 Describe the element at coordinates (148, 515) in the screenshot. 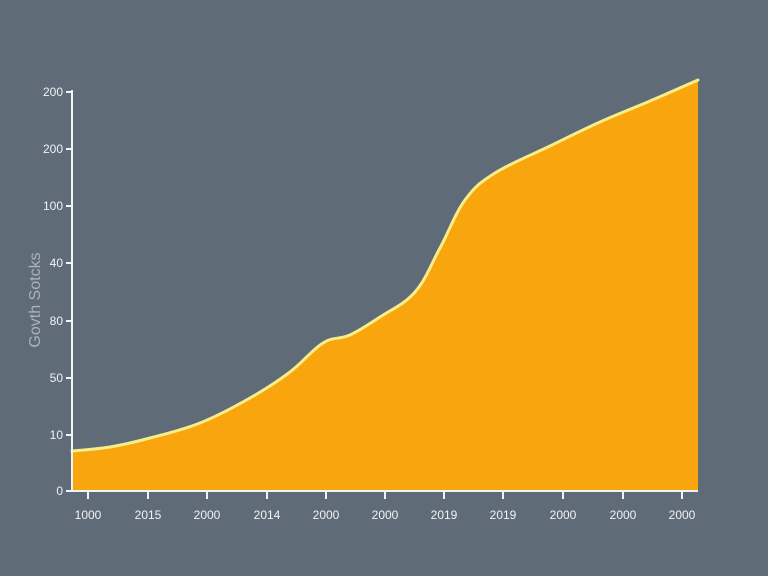

I see `x-tick-label: 2015` at that location.